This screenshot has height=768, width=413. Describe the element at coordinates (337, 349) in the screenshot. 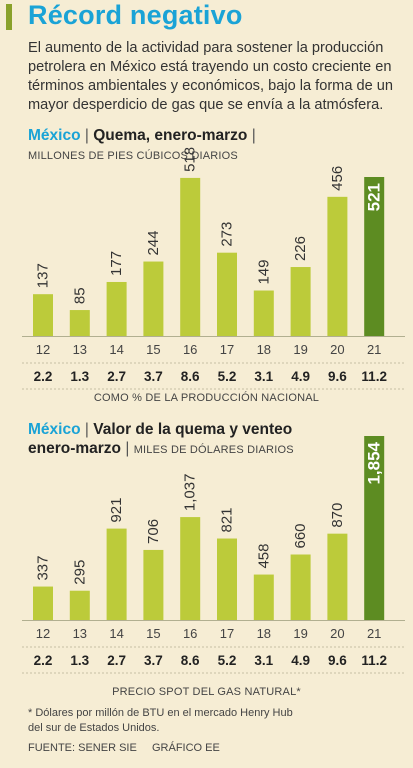

I see `chart1-tick-label-20: 20` at that location.